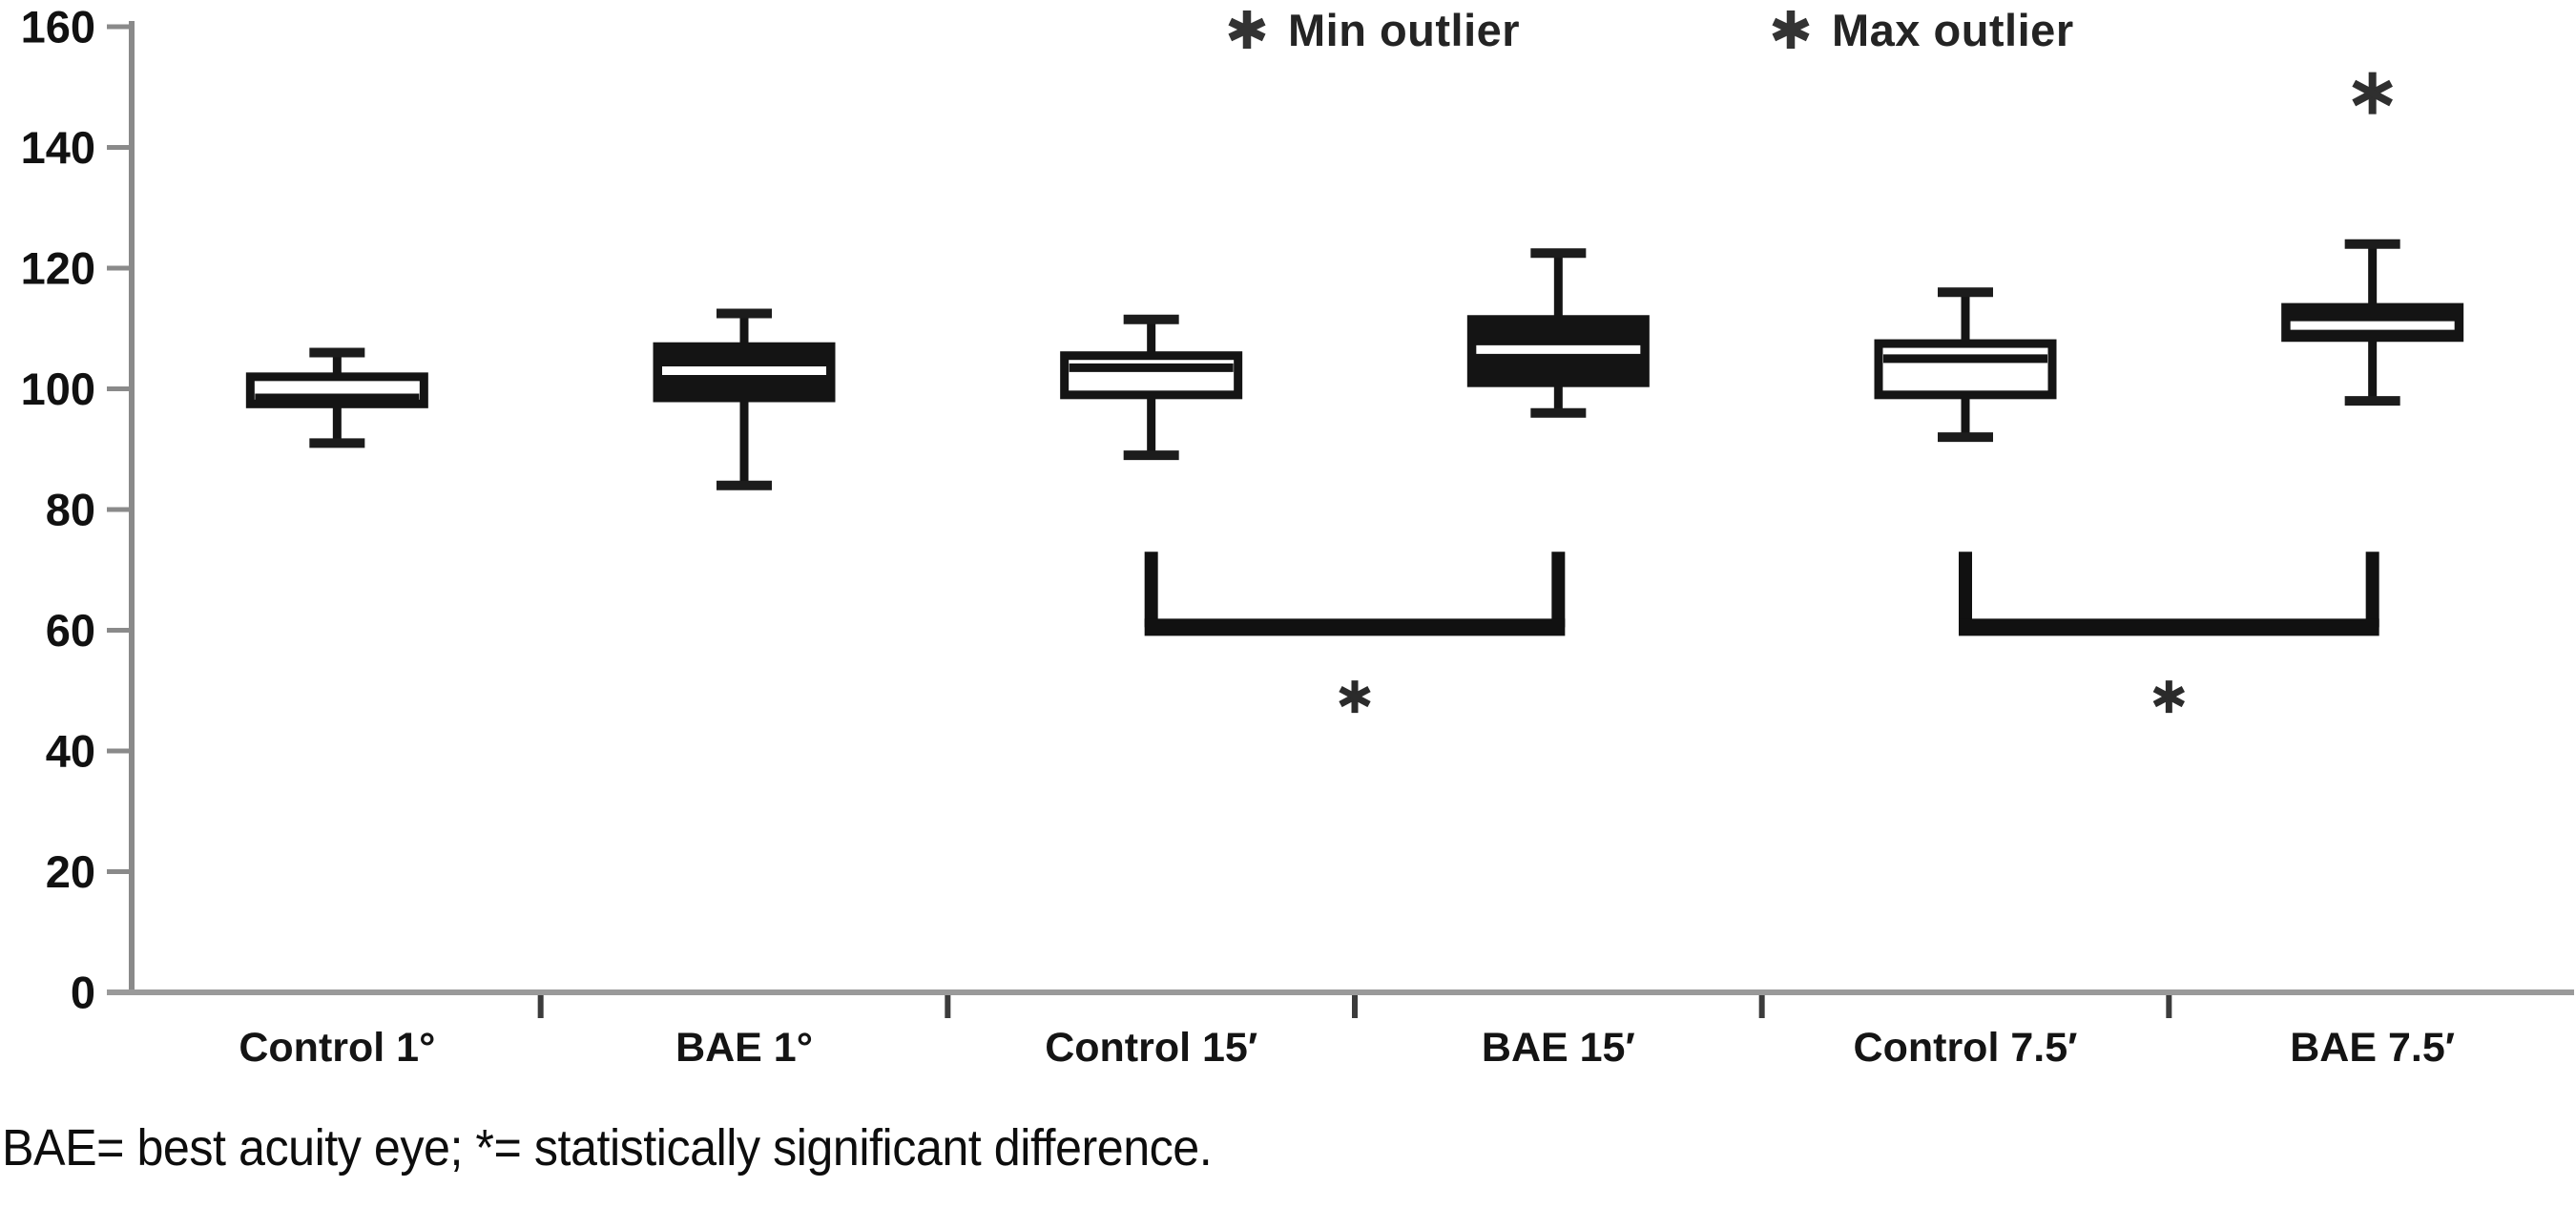  I want to click on category-label: BAE 1°, so click(744, 1048).